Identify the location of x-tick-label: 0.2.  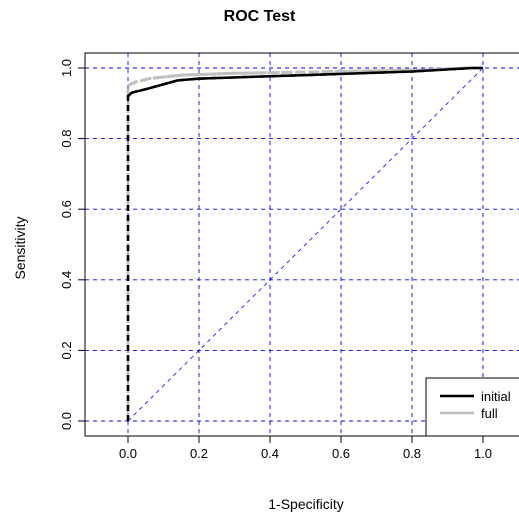
(199, 453).